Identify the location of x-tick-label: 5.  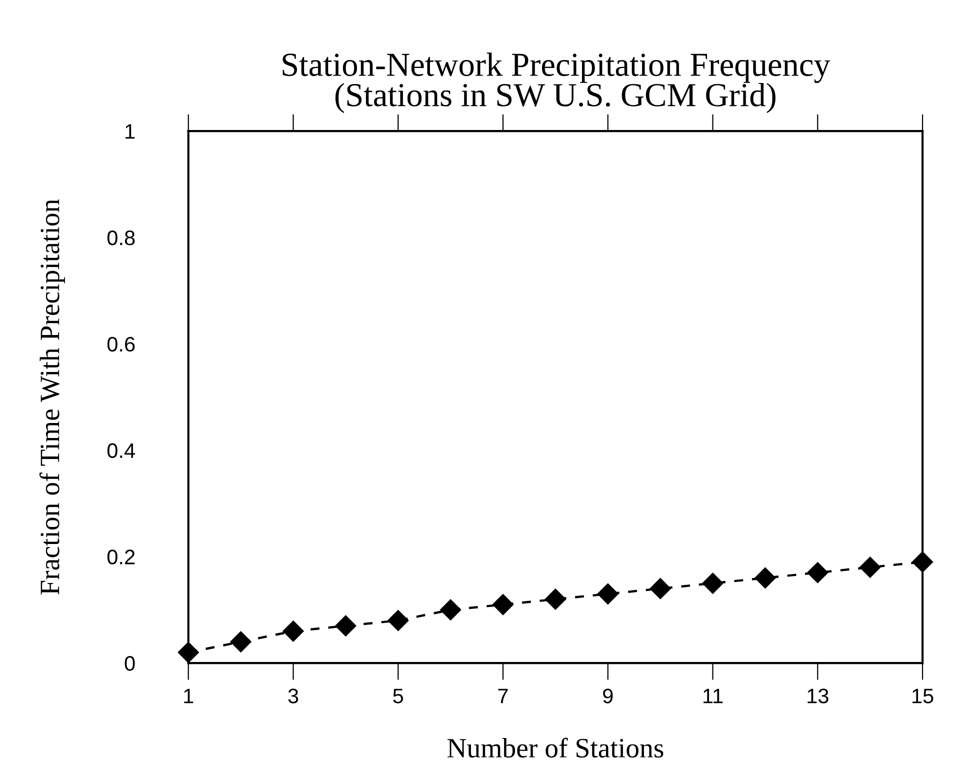
(398, 696).